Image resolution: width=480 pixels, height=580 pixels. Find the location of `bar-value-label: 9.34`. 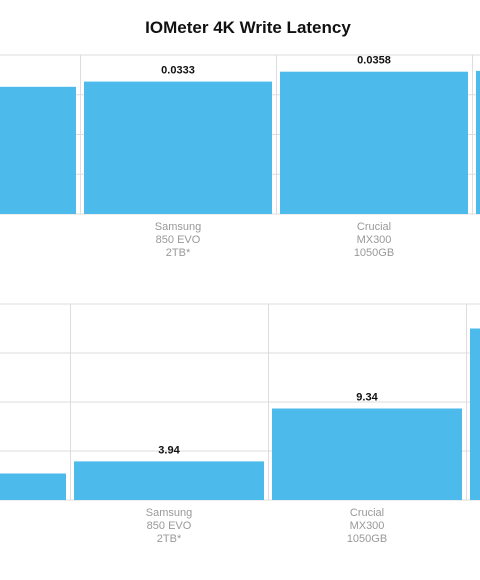

bar-value-label: 9.34 is located at coordinates (367, 398).